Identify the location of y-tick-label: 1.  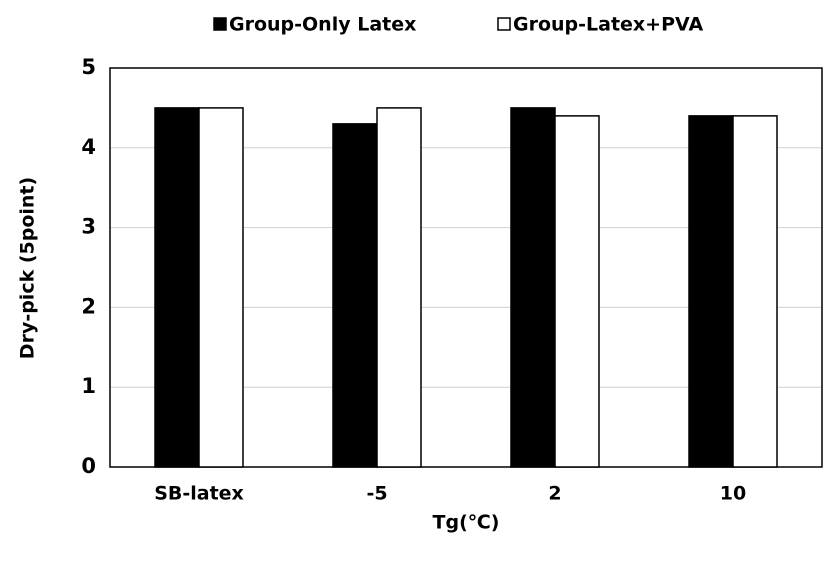
(88, 386).